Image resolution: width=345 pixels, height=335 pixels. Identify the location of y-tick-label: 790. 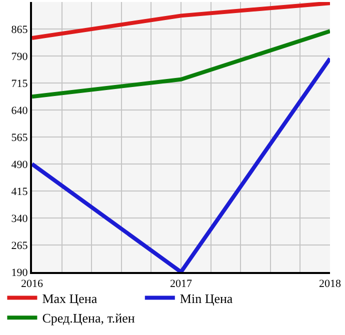
(19, 56).